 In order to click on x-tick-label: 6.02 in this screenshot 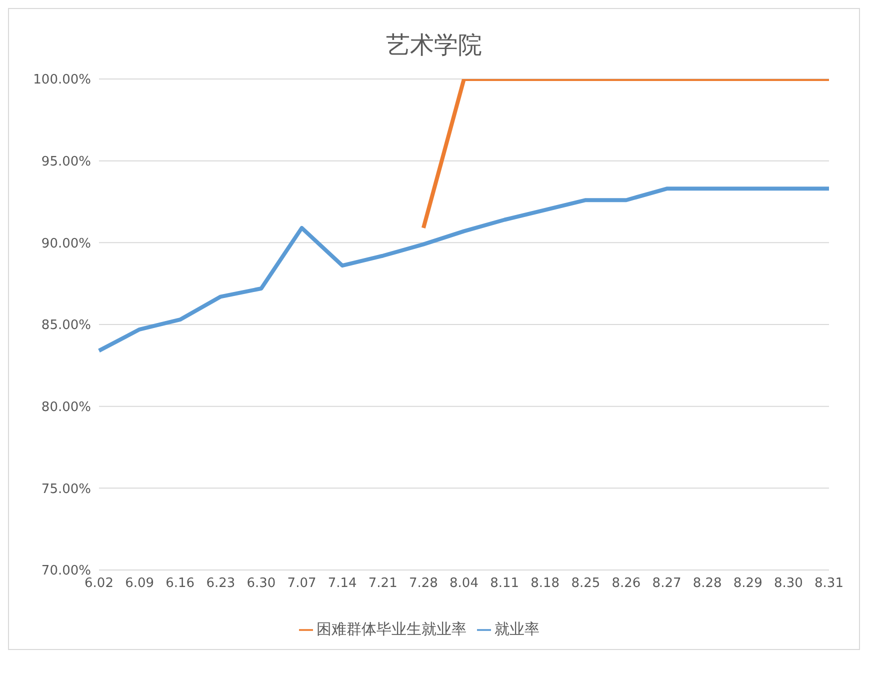, I will do `click(99, 584)`.